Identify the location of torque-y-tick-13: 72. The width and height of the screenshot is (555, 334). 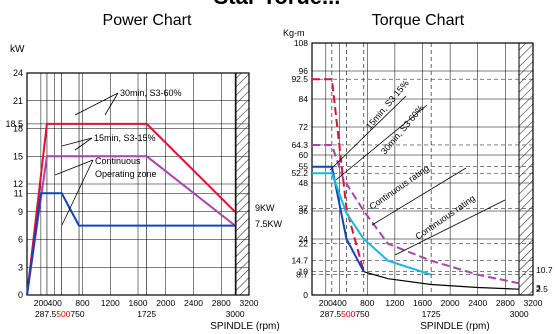
(304, 127).